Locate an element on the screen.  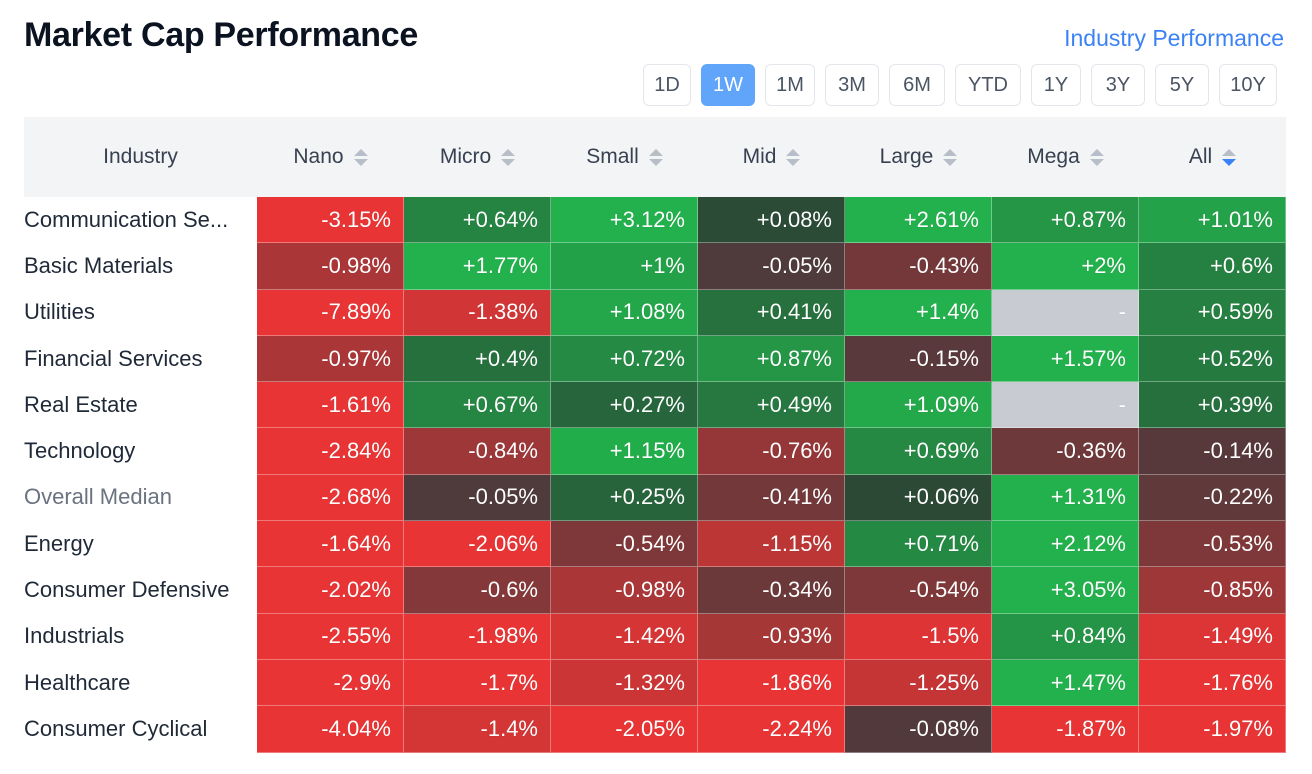
performance-cell: +1.31% is located at coordinates (1065, 498).